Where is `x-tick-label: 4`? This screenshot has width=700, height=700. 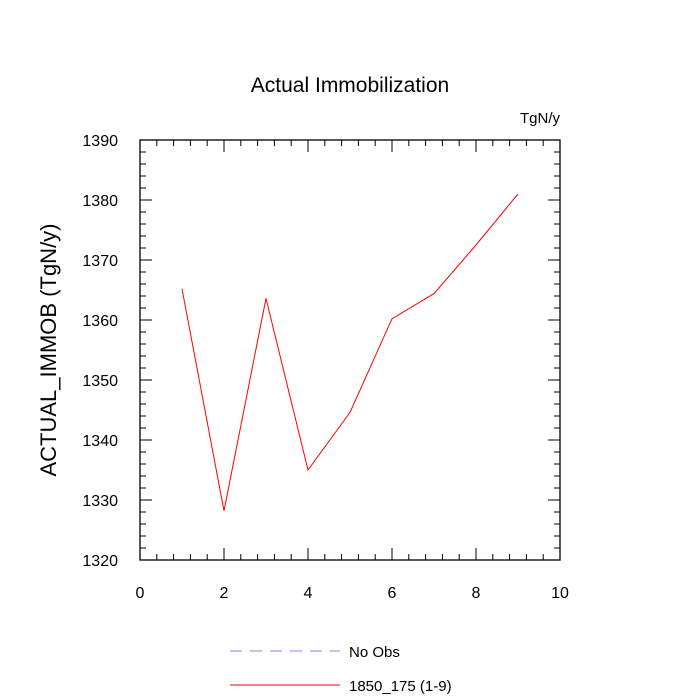 x-tick-label: 4 is located at coordinates (308, 593).